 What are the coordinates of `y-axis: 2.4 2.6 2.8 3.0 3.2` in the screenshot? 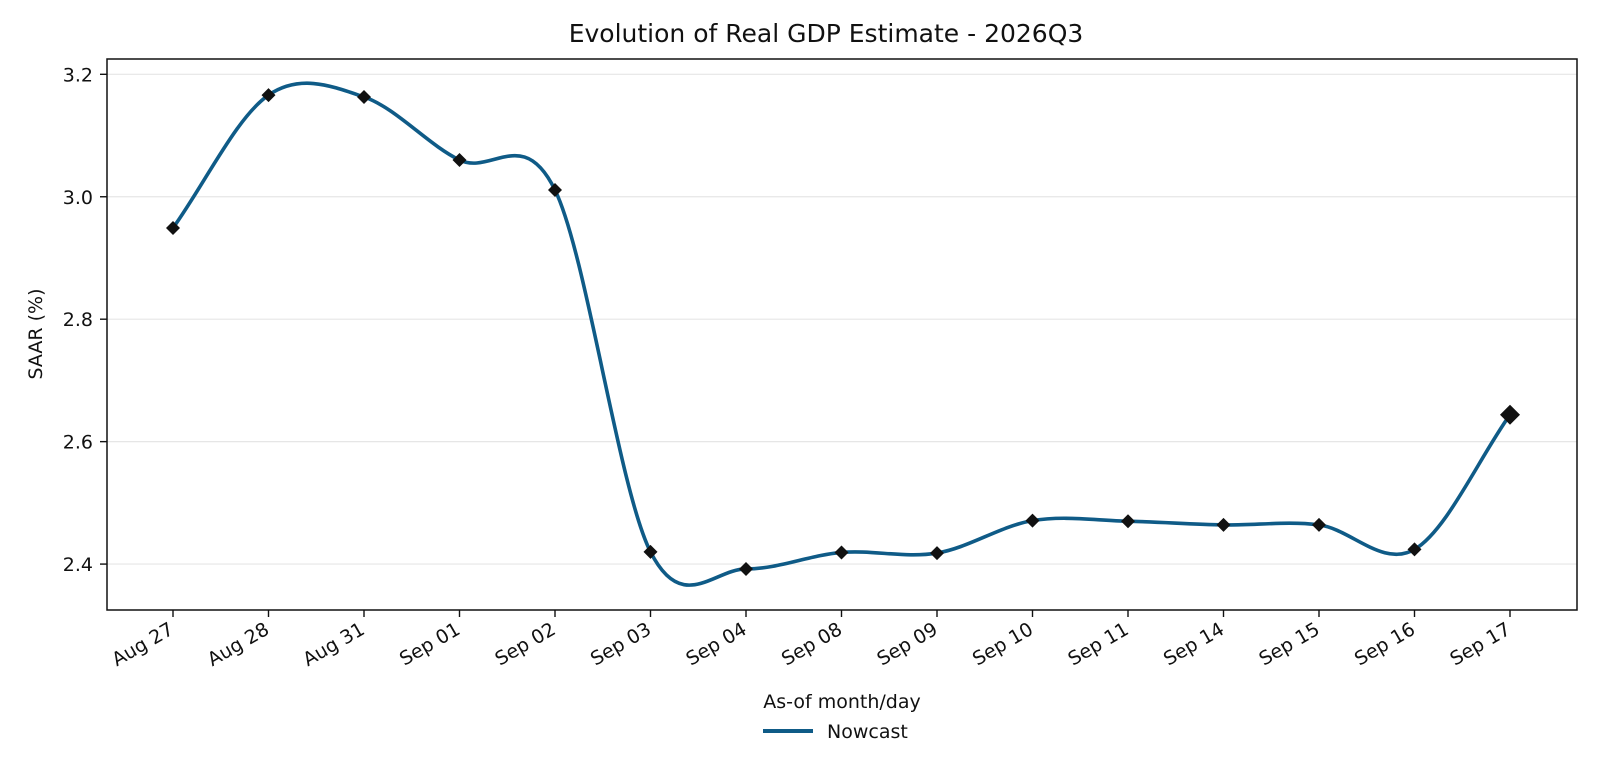 It's located at (85, 320).